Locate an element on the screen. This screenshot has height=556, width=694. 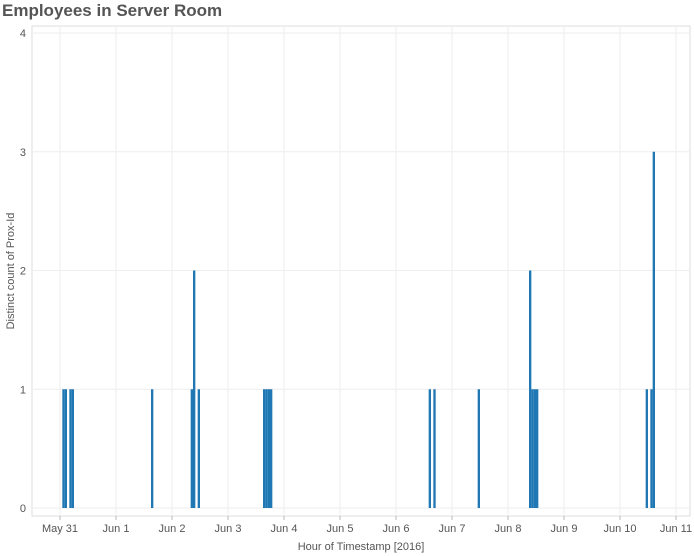
x-tick-label: Jun 7 is located at coordinates (452, 529).